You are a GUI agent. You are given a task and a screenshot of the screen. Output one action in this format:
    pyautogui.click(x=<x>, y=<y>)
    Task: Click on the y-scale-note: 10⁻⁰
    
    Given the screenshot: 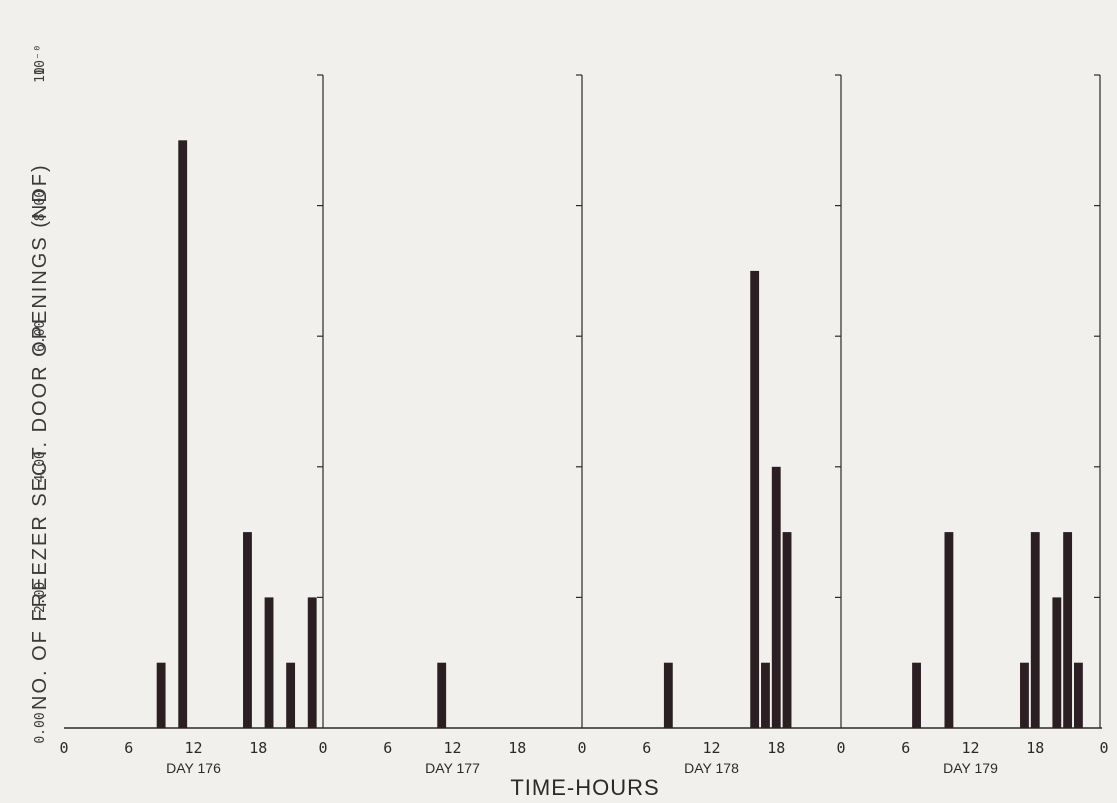 What is the action you would take?
    pyautogui.click(x=40, y=59)
    